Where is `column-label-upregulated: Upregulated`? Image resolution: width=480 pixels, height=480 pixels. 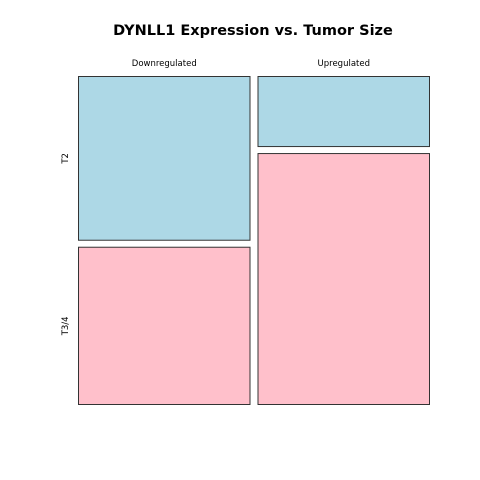
column-label-upregulated: Upregulated is located at coordinates (344, 64).